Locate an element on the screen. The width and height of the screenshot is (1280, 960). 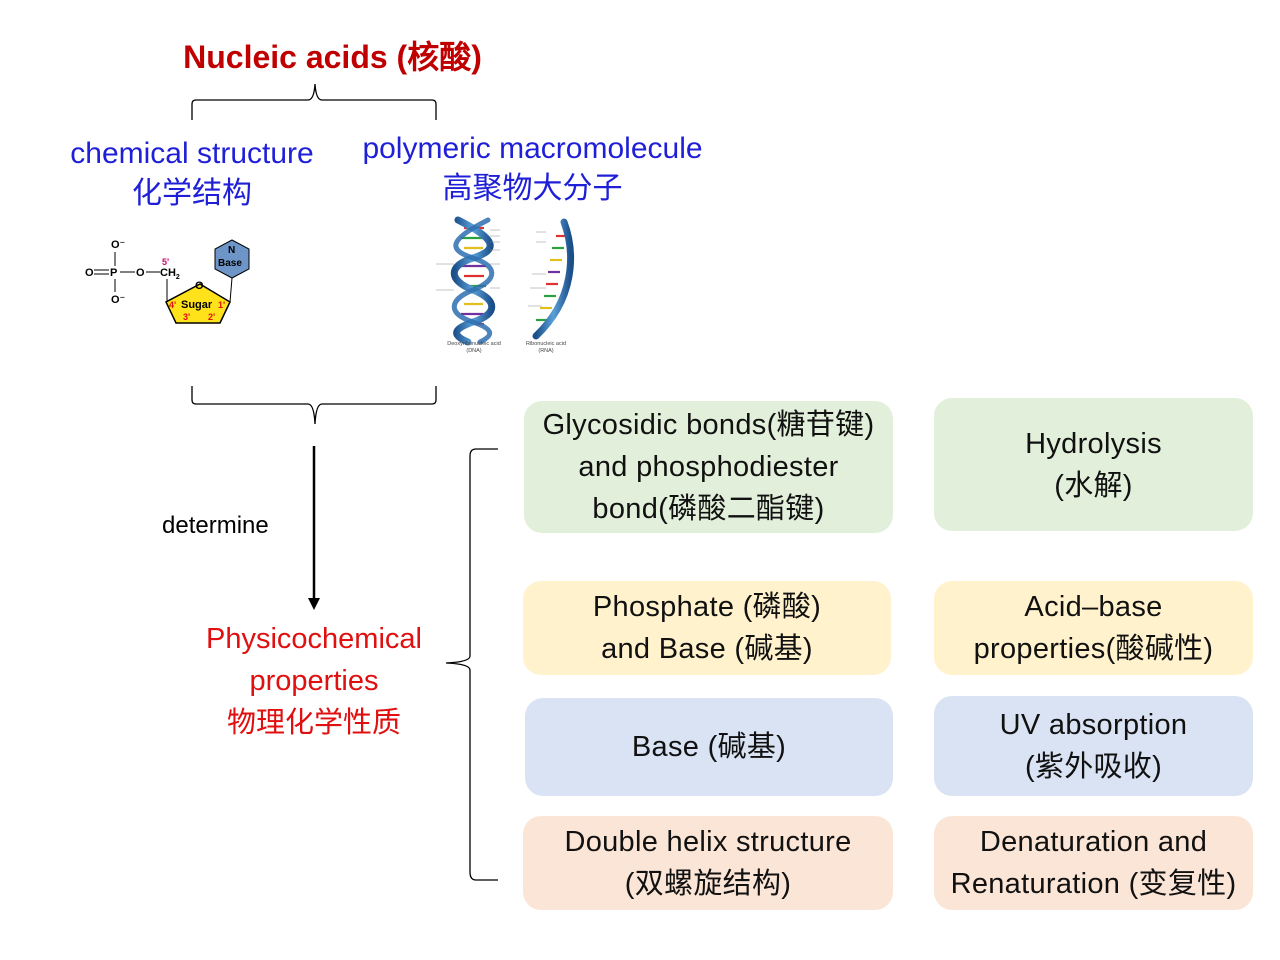
doublehelix-line1: Double helix structure is located at coordinates (708, 842).